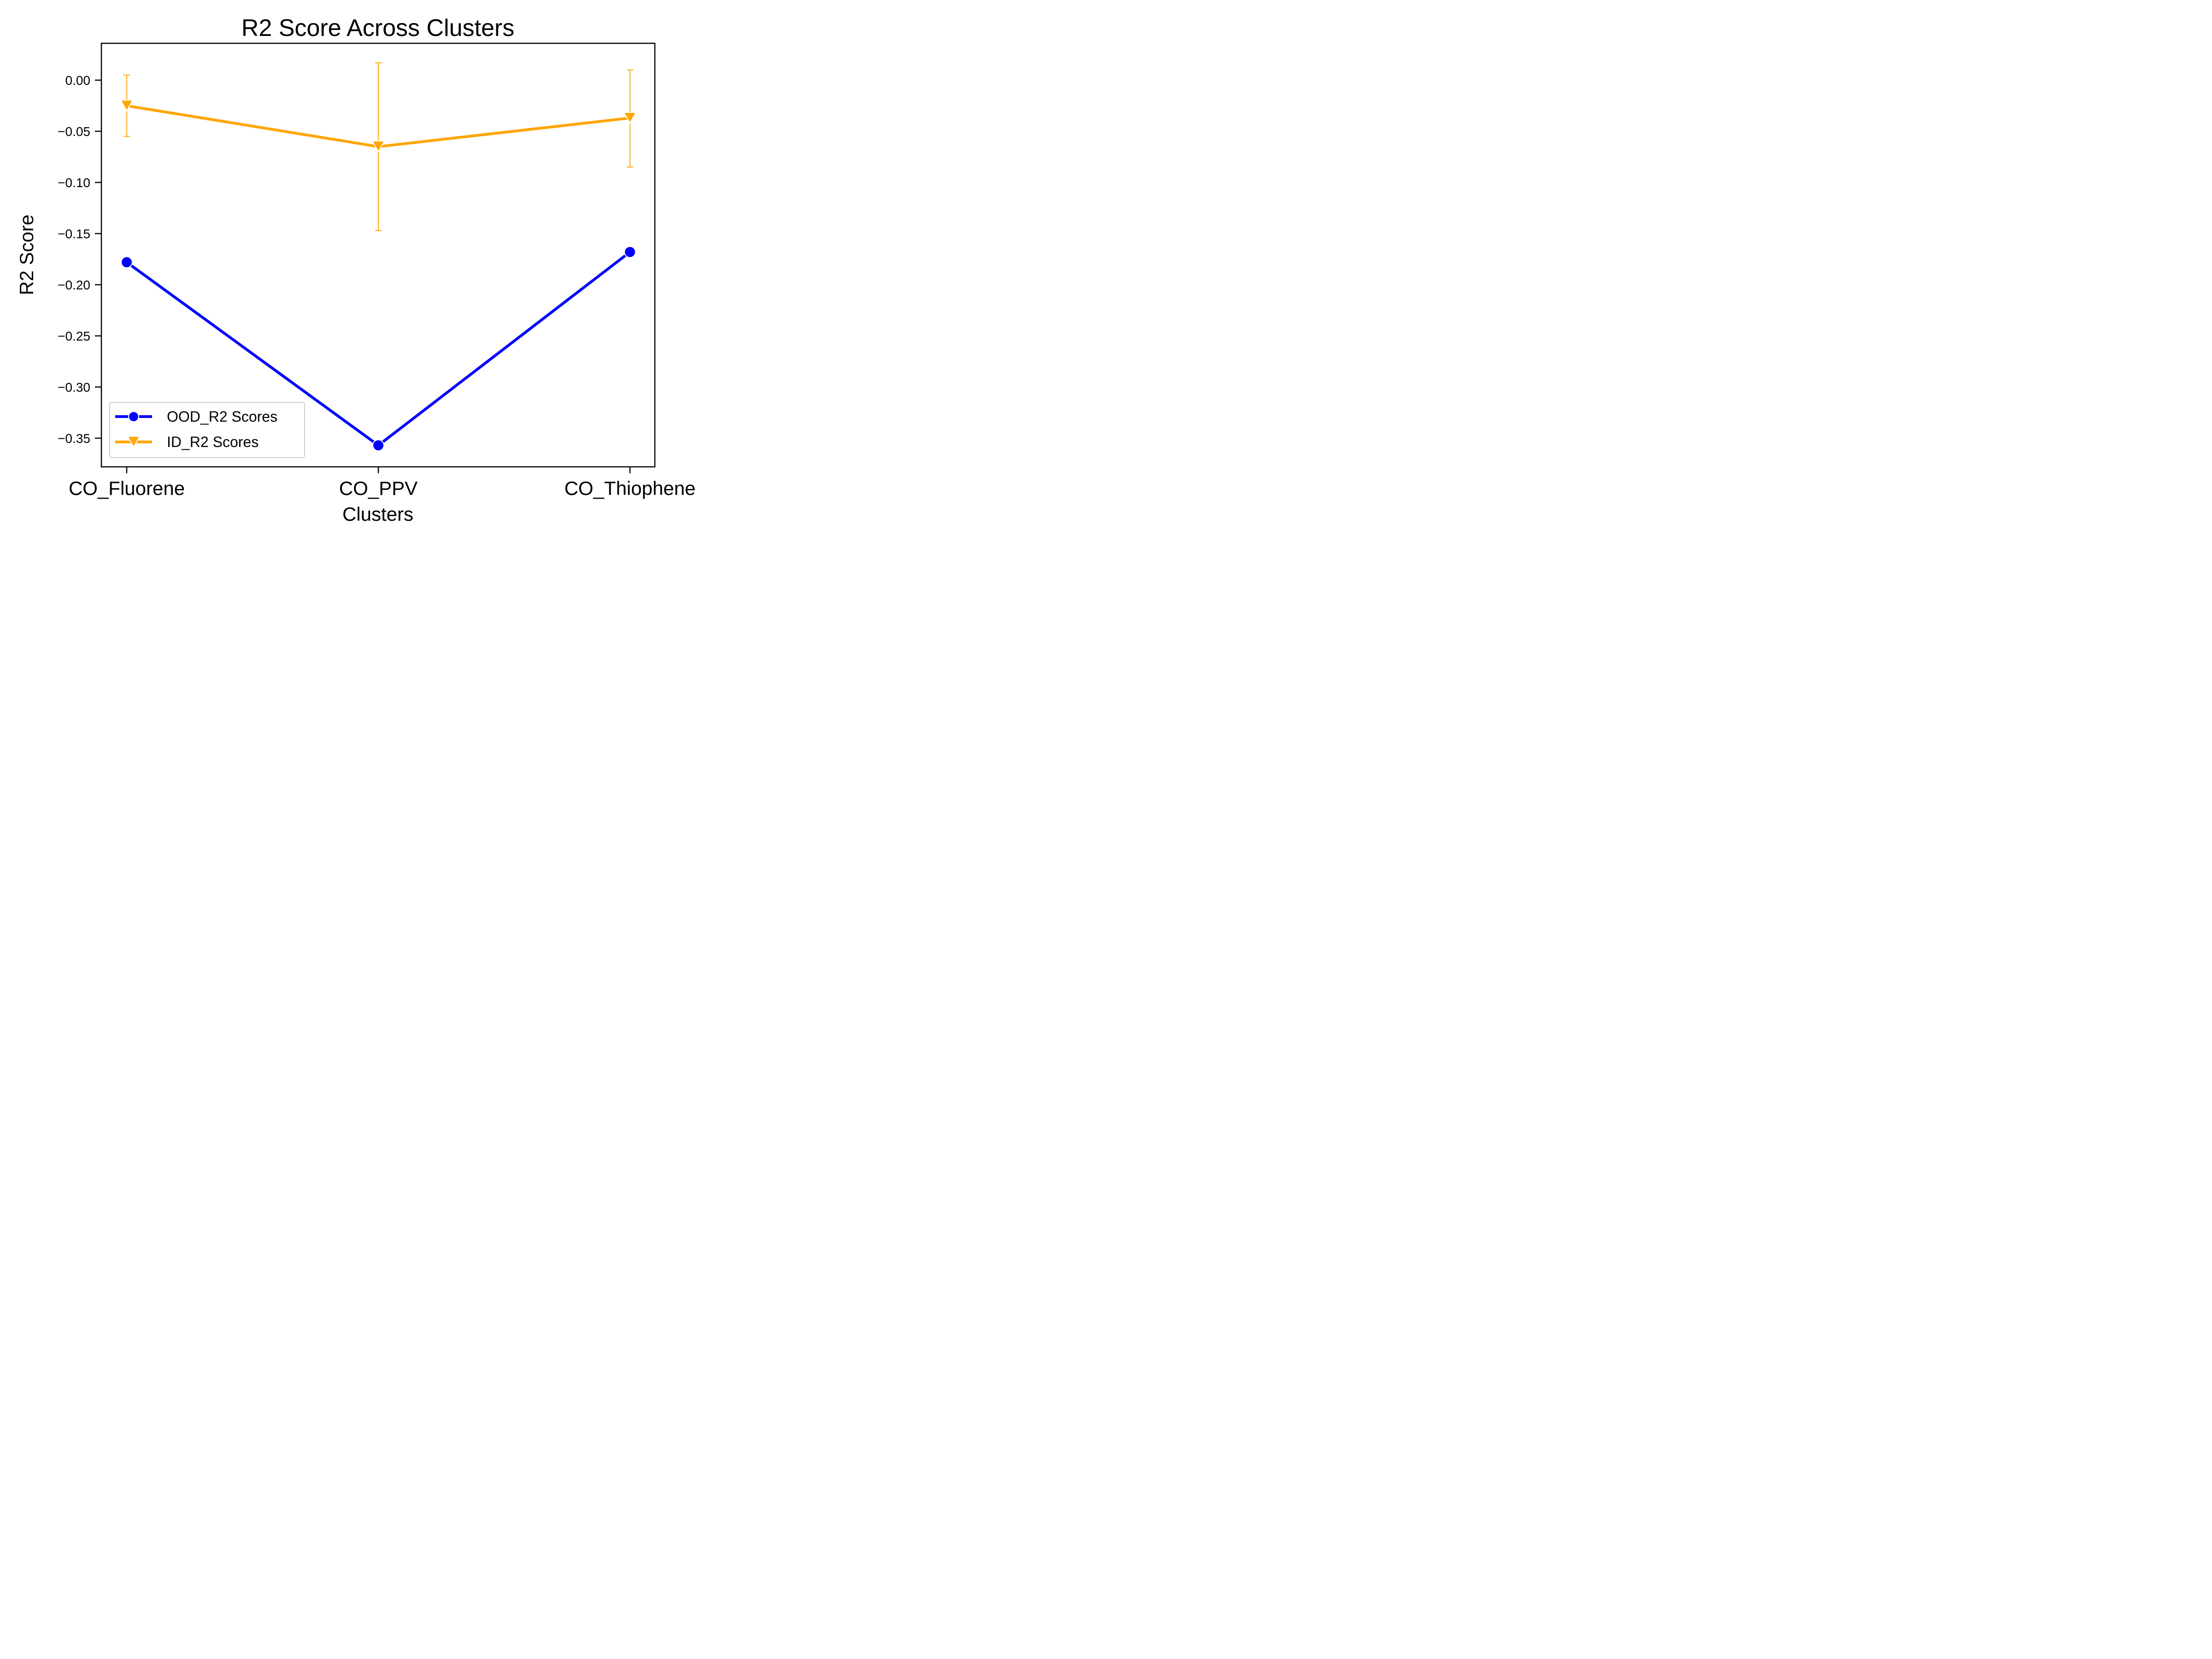  What do you see at coordinates (78, 80) in the screenshot?
I see `y-tick-label: 0.00` at bounding box center [78, 80].